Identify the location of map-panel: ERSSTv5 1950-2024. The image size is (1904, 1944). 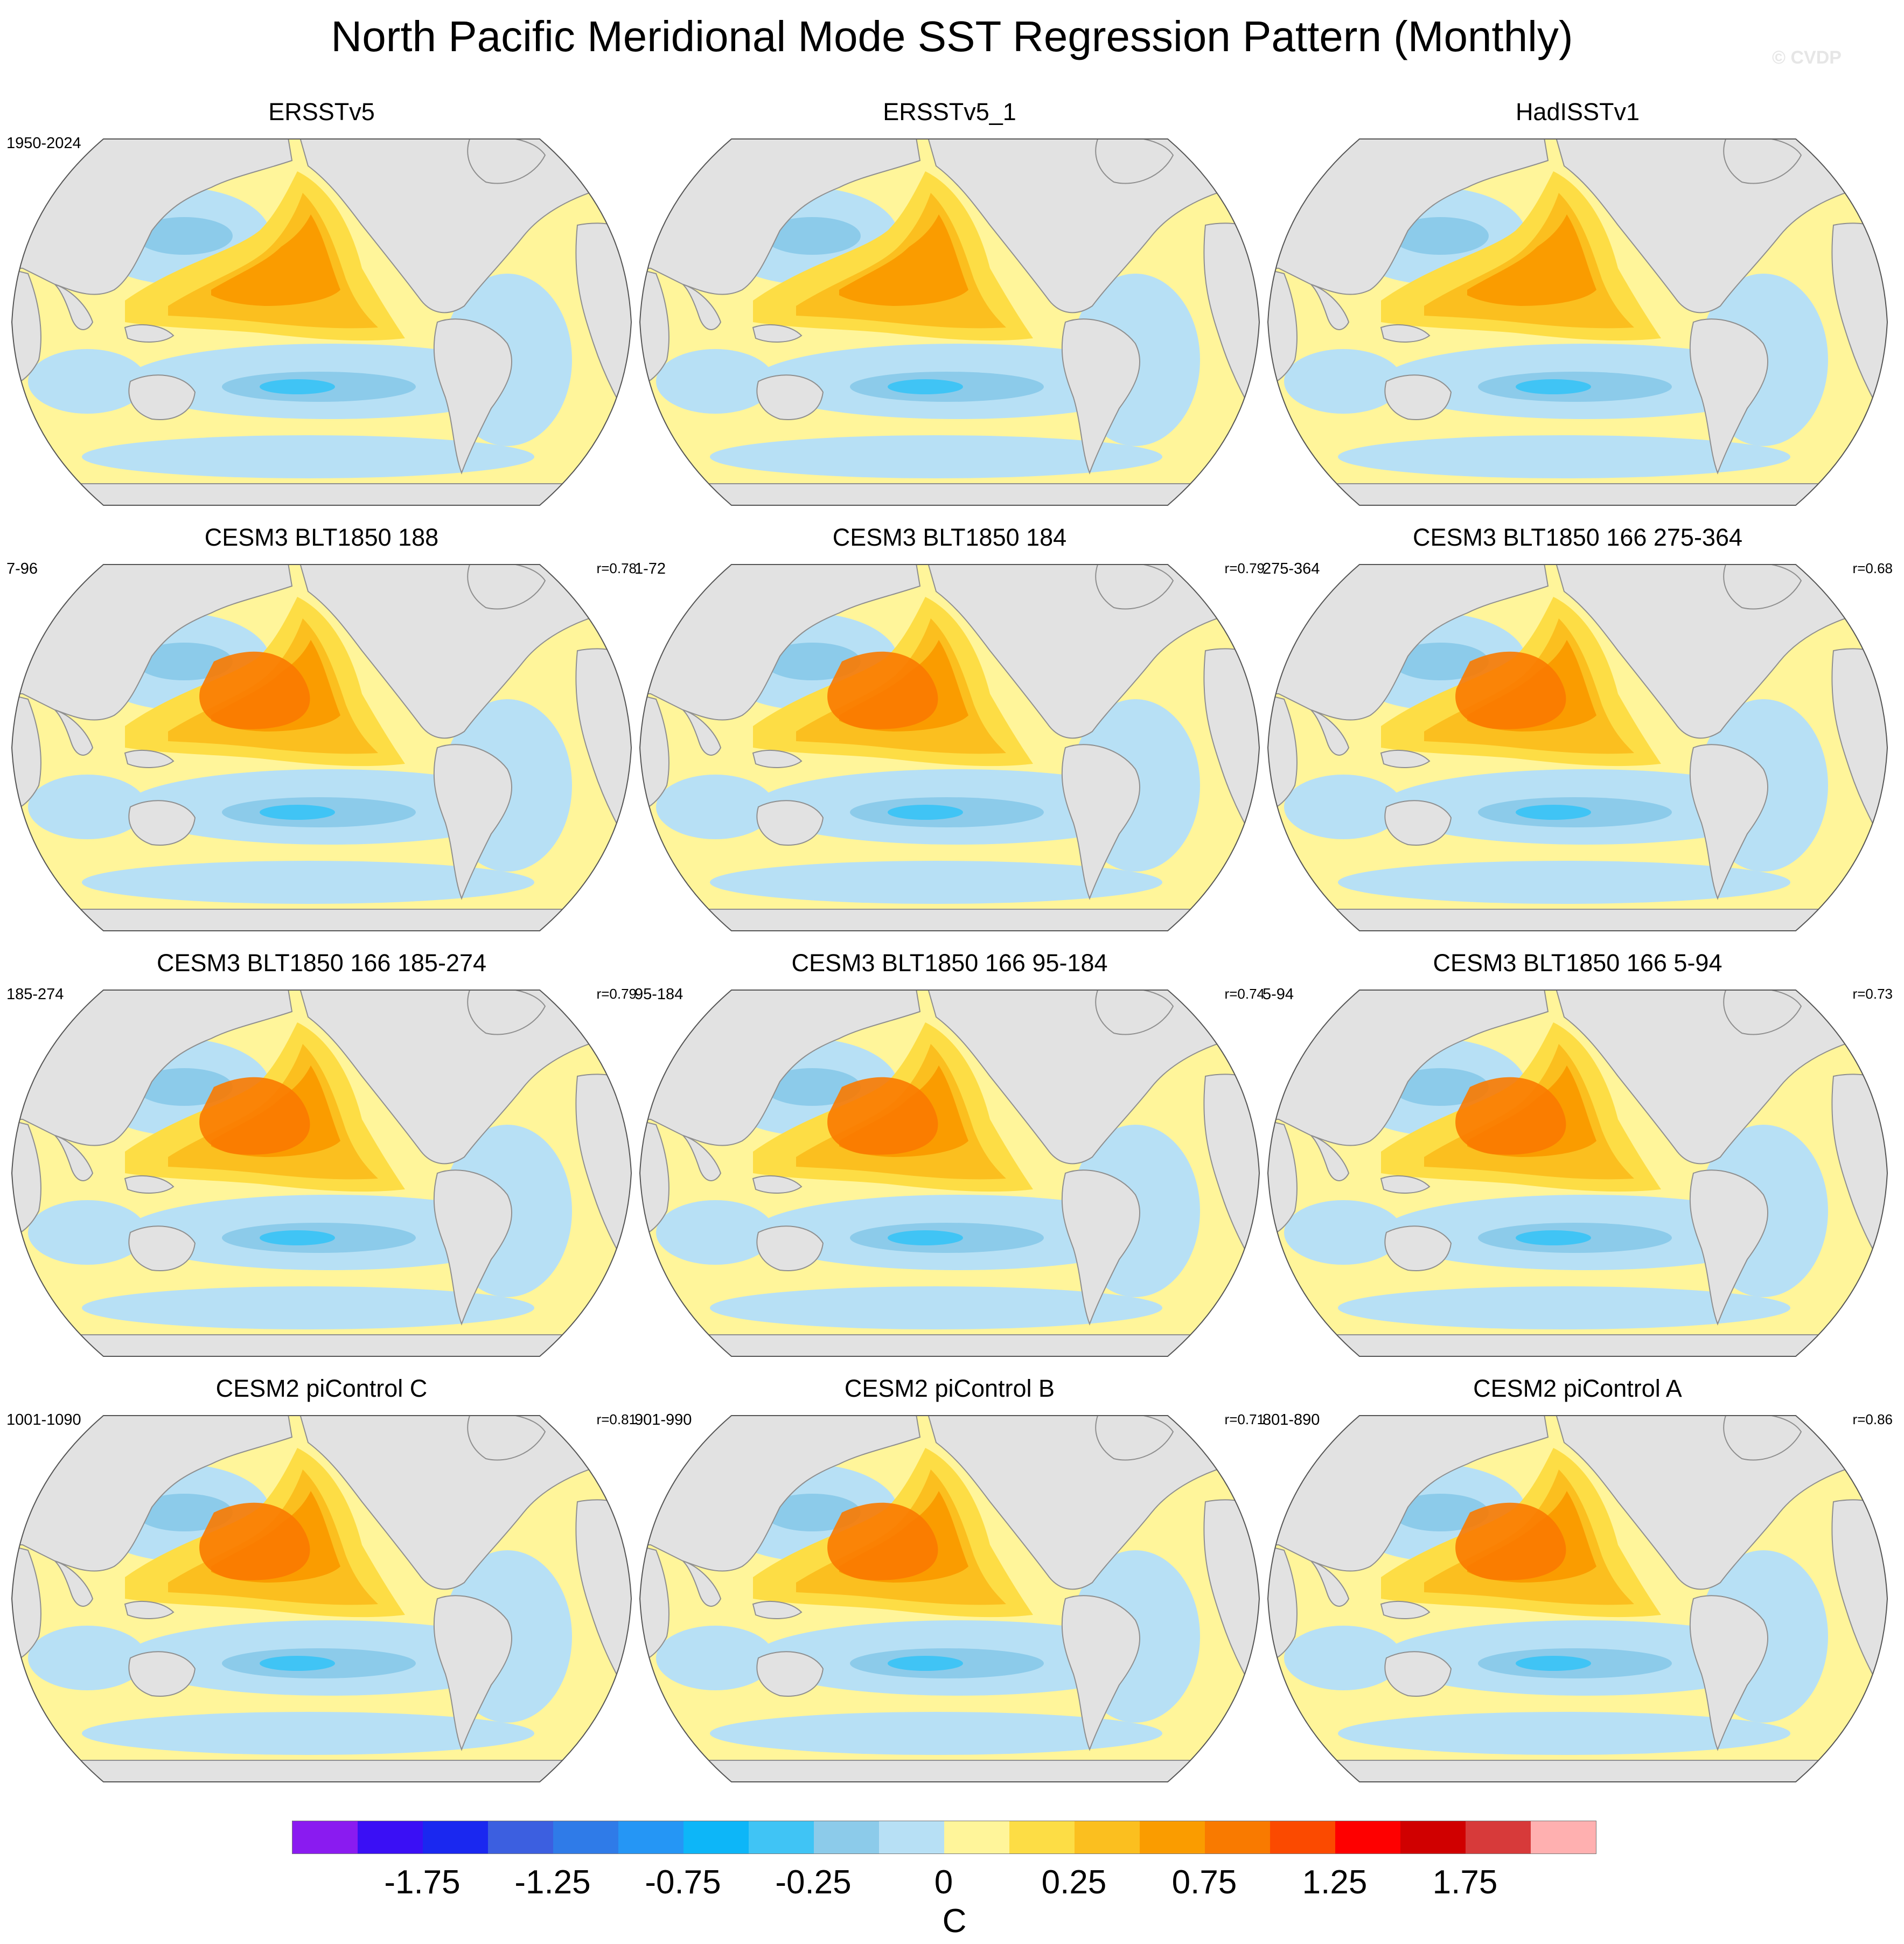
(322, 306).